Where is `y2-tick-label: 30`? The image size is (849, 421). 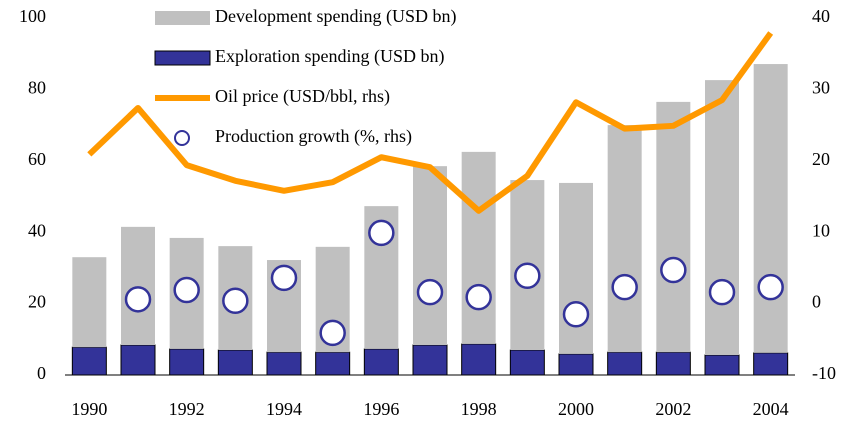 y2-tick-label: 30 is located at coordinates (821, 88).